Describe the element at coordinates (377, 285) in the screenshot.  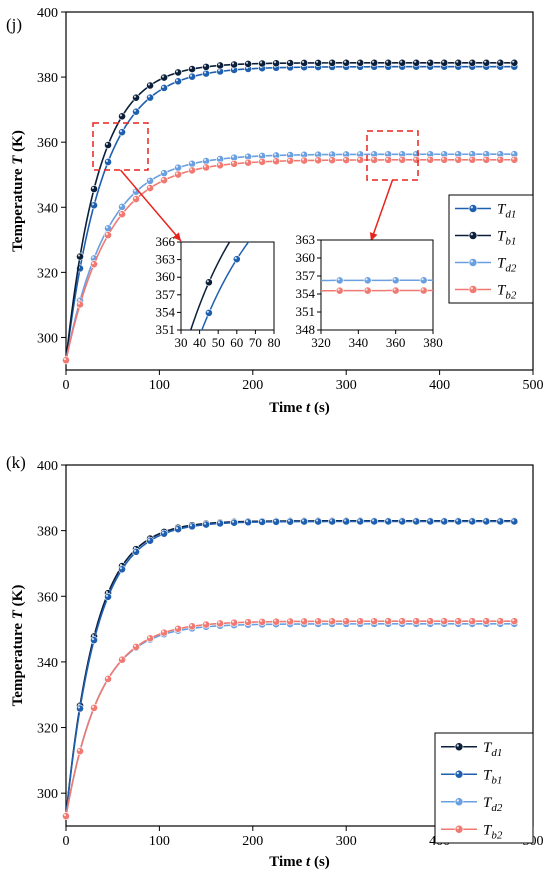
I see `inset-frame` at that location.